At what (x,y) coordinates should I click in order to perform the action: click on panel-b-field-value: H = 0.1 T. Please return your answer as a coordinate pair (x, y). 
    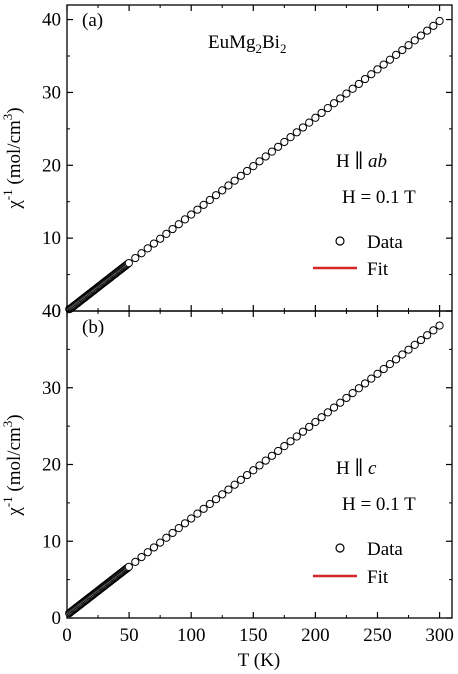
    Looking at the image, I should click on (379, 504).